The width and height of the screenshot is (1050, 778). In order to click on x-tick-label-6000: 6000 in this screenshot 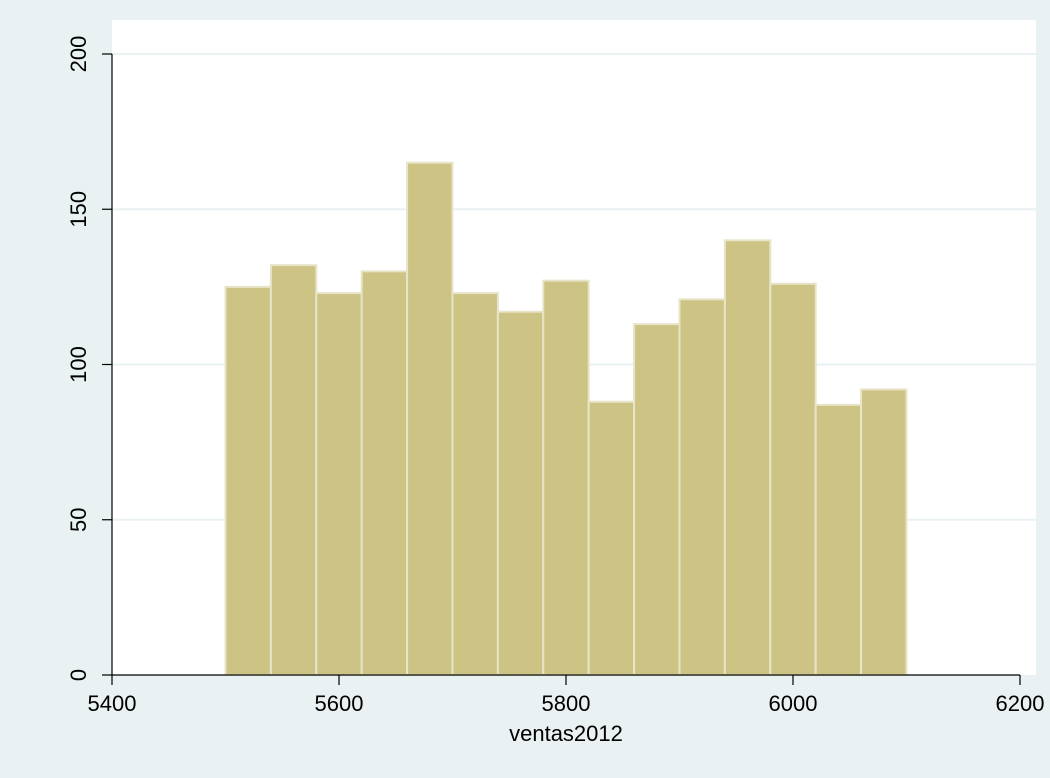, I will do `click(793, 703)`.